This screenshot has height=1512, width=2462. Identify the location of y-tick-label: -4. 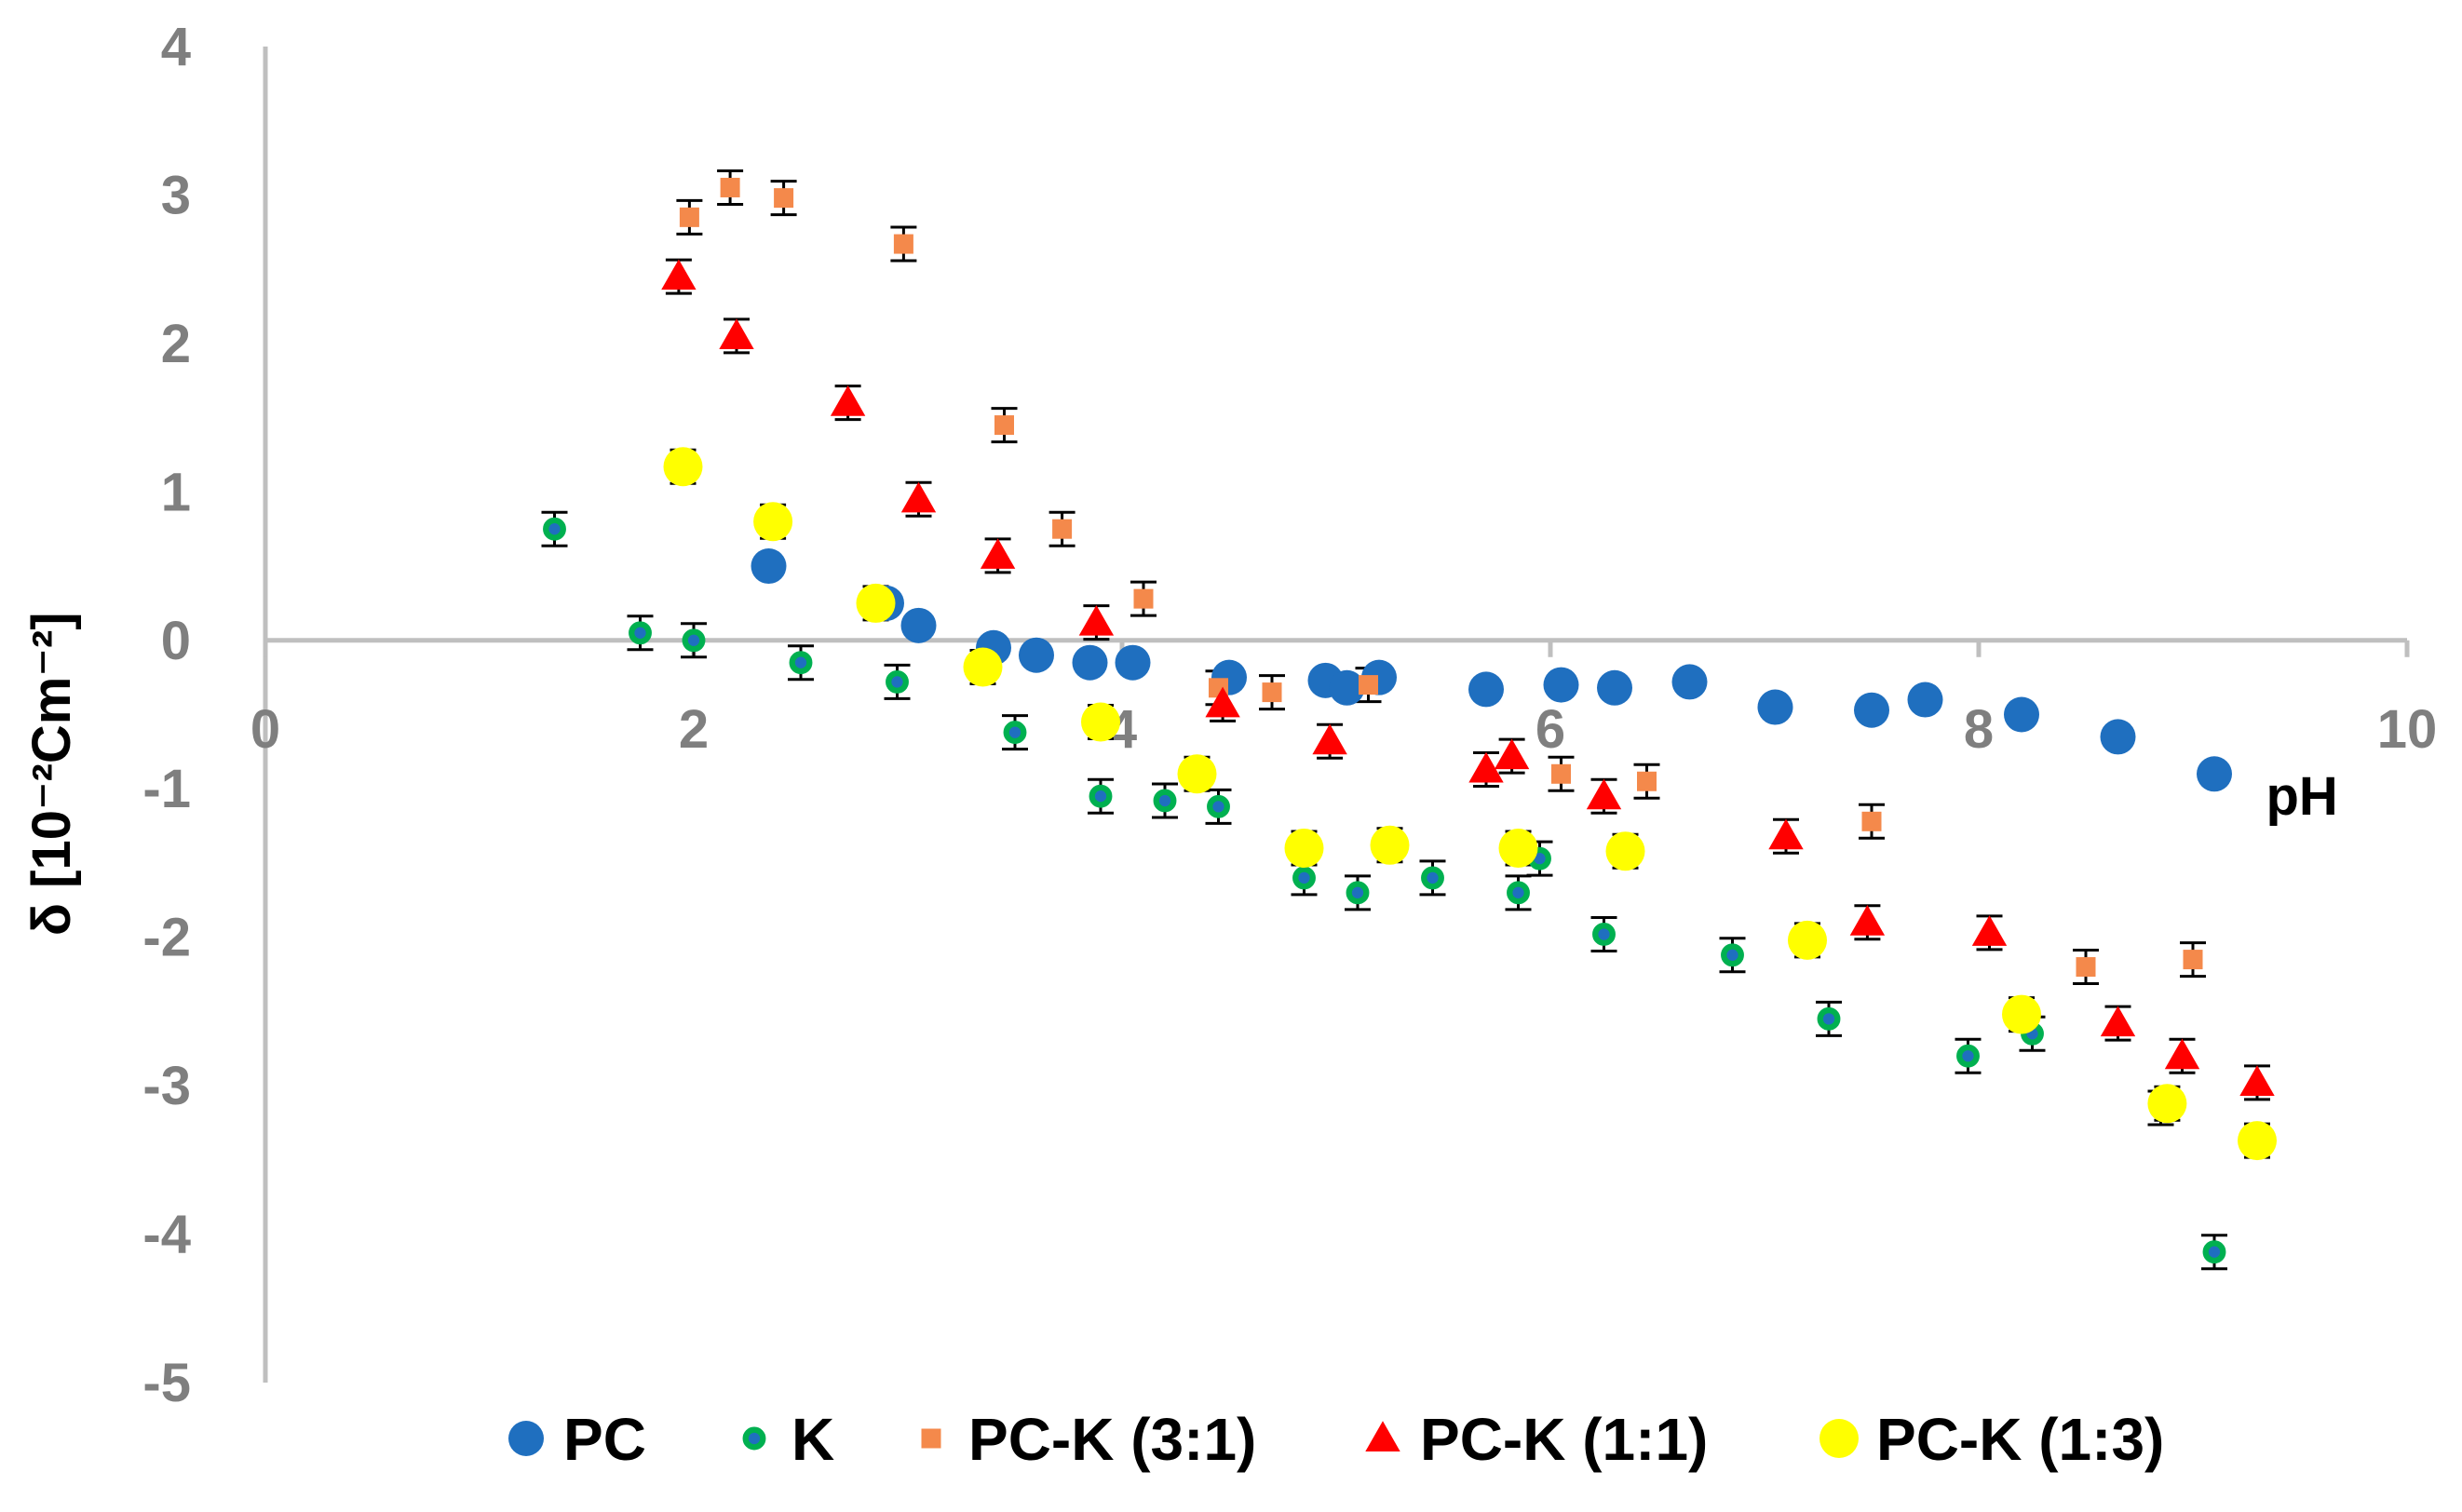
(166, 1235).